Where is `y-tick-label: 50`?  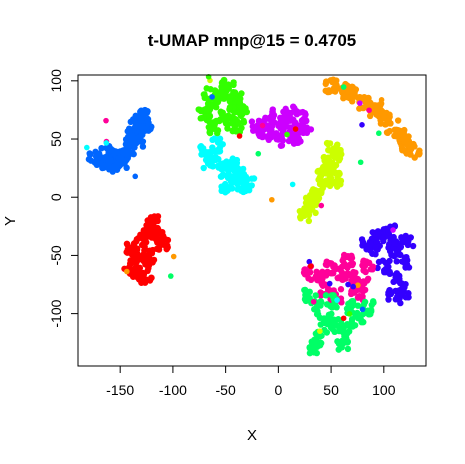 y-tick-label: 50 is located at coordinates (56, 139).